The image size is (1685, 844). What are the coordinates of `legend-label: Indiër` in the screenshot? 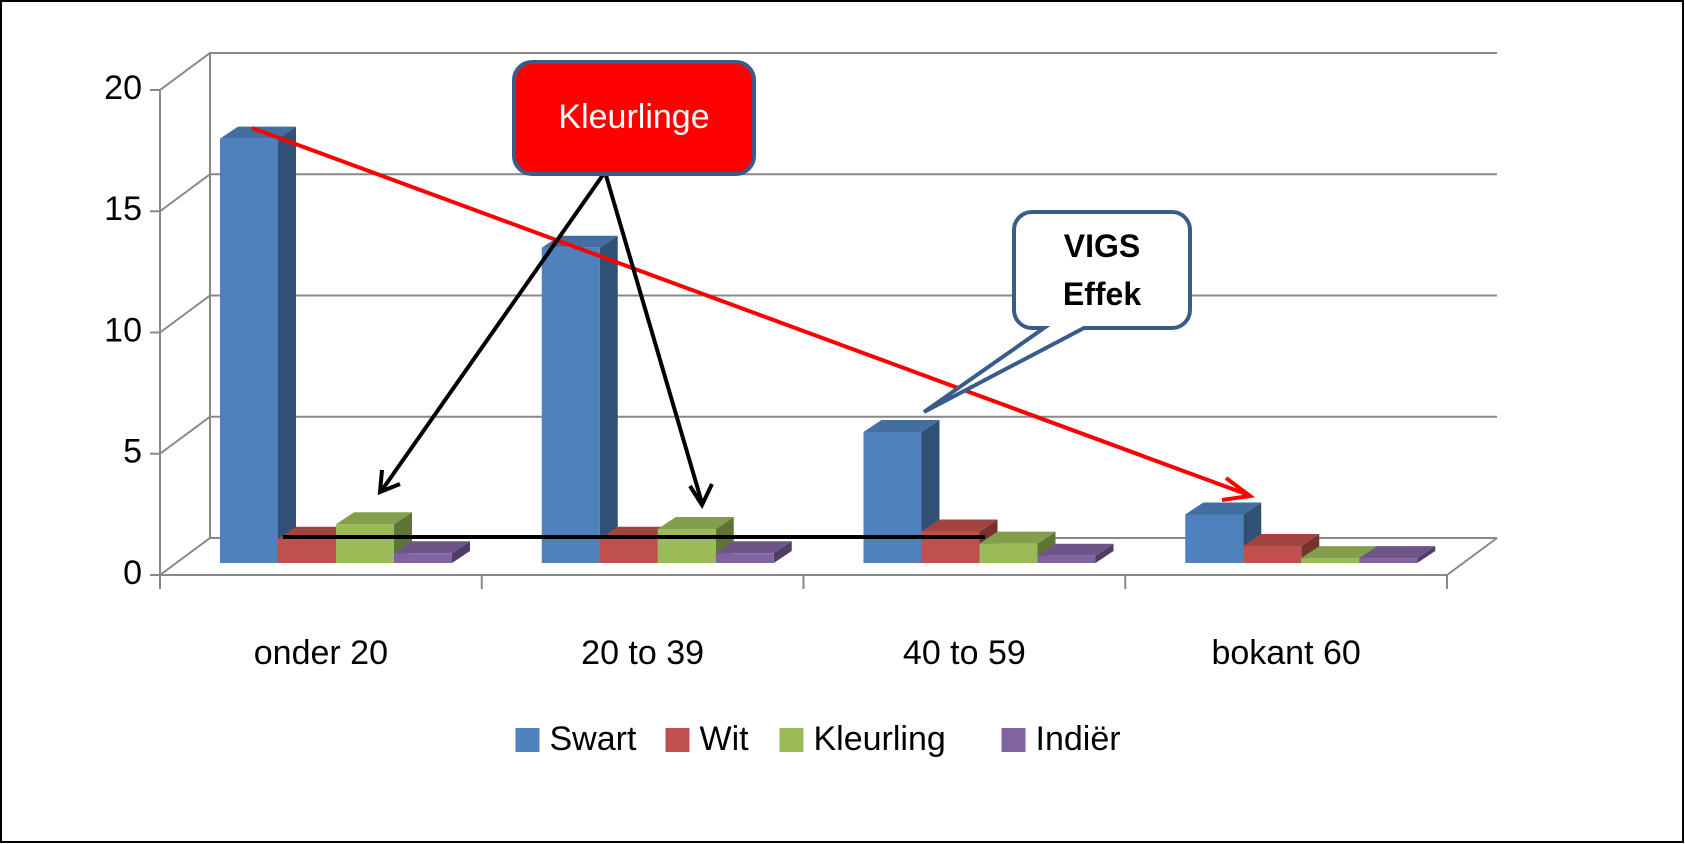 It's located at (1078, 739).